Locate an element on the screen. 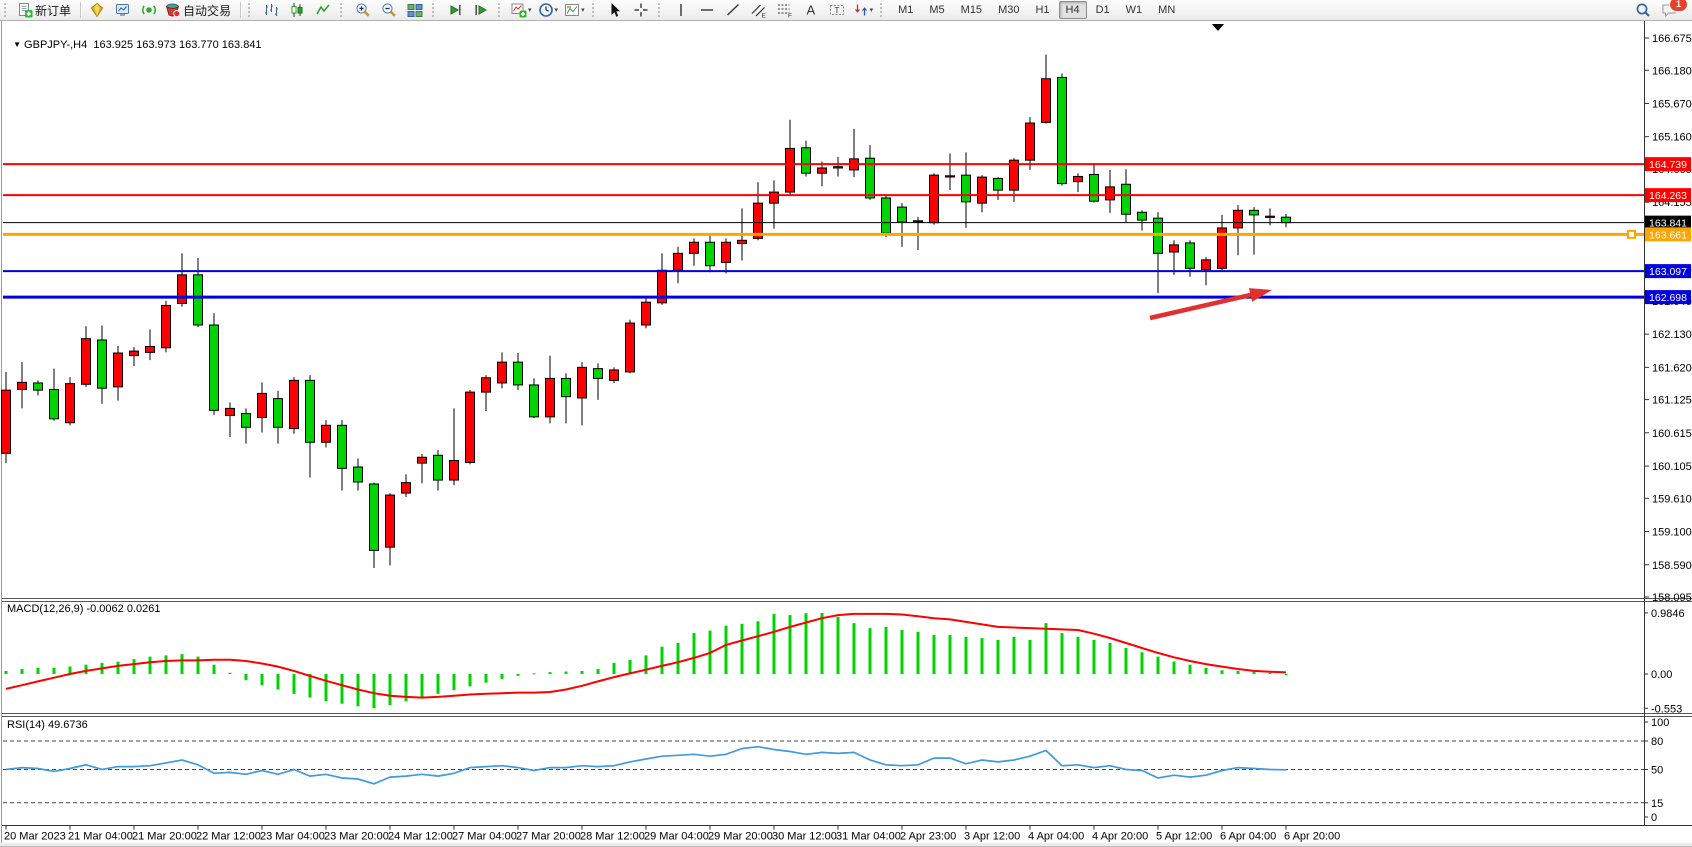 This screenshot has width=1692, height=847. notification-badge: 1 is located at coordinates (1678, 6).